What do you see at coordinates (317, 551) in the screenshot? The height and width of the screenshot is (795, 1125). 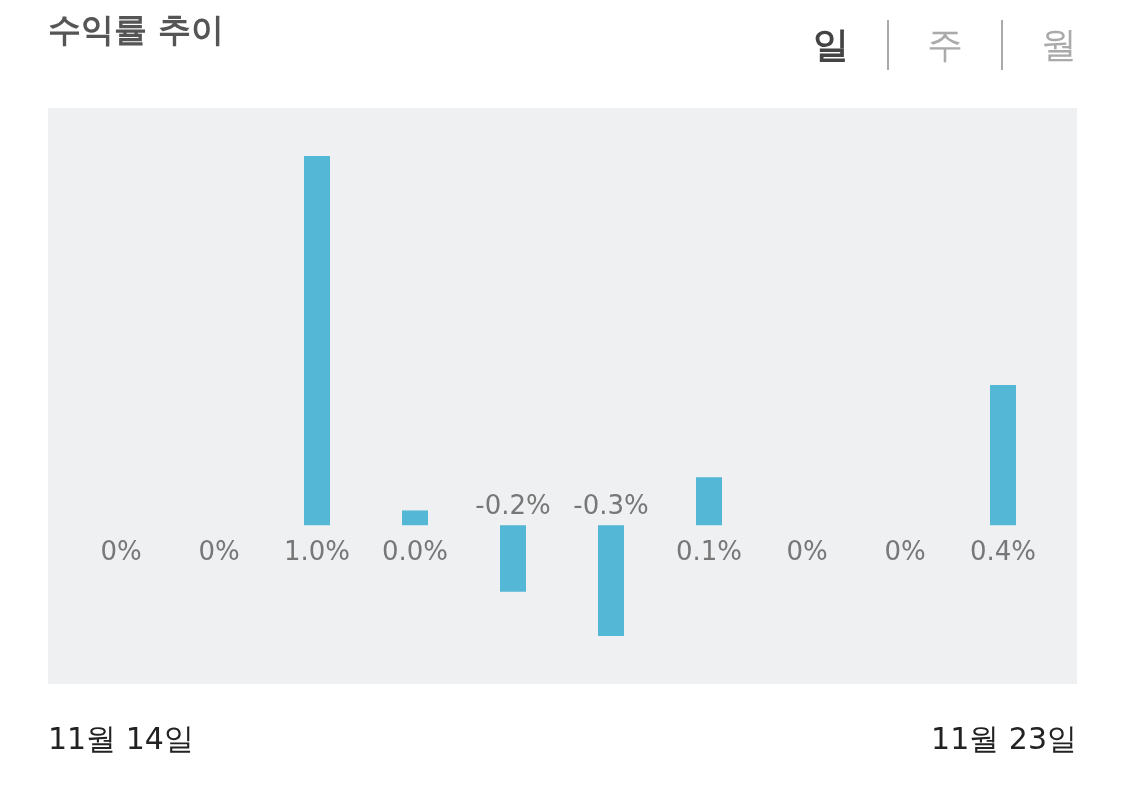 I see `data-label: 1.0%` at bounding box center [317, 551].